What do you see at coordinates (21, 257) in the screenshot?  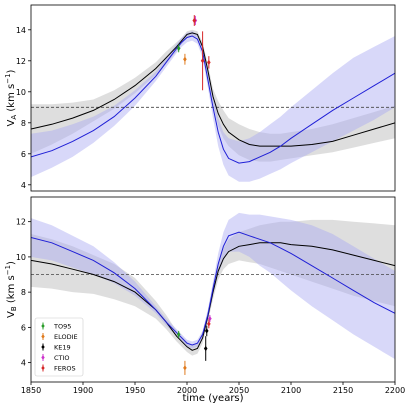 I see `velocity-b-y-tick-label: 10` at bounding box center [21, 257].